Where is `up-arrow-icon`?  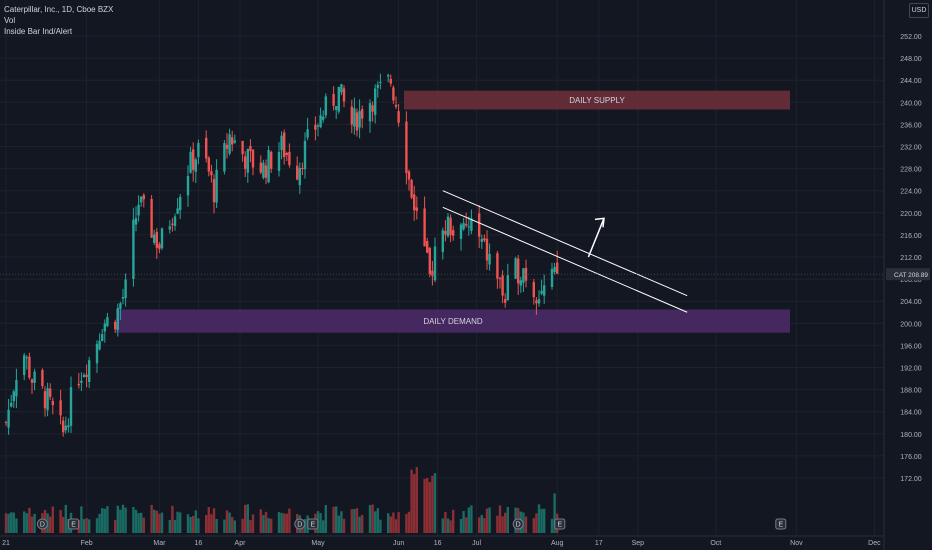 up-arrow-icon is located at coordinates (599, 222).